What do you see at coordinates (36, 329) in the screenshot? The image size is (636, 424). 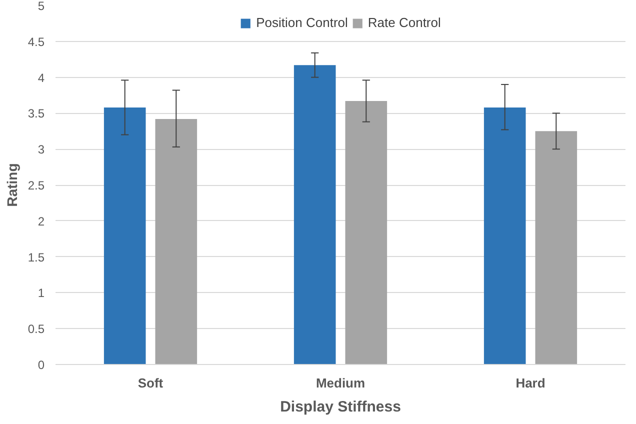 I see `y-tick-label: 0.5` at bounding box center [36, 329].